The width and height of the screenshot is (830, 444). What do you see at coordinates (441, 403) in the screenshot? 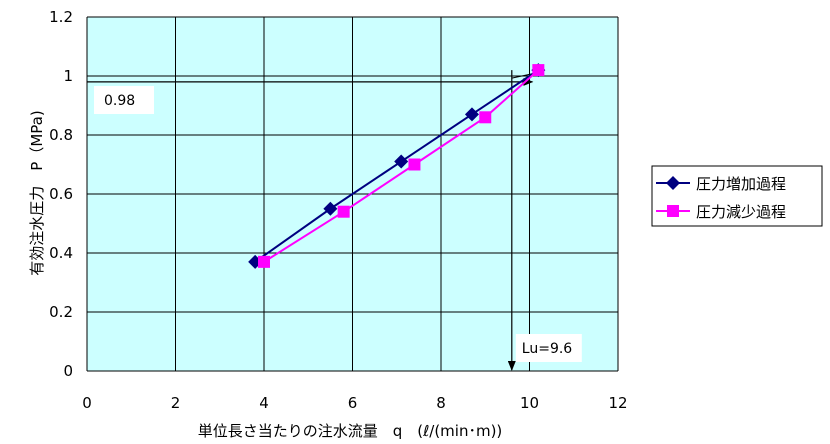
I see `x-tick-label: 8` at bounding box center [441, 403].